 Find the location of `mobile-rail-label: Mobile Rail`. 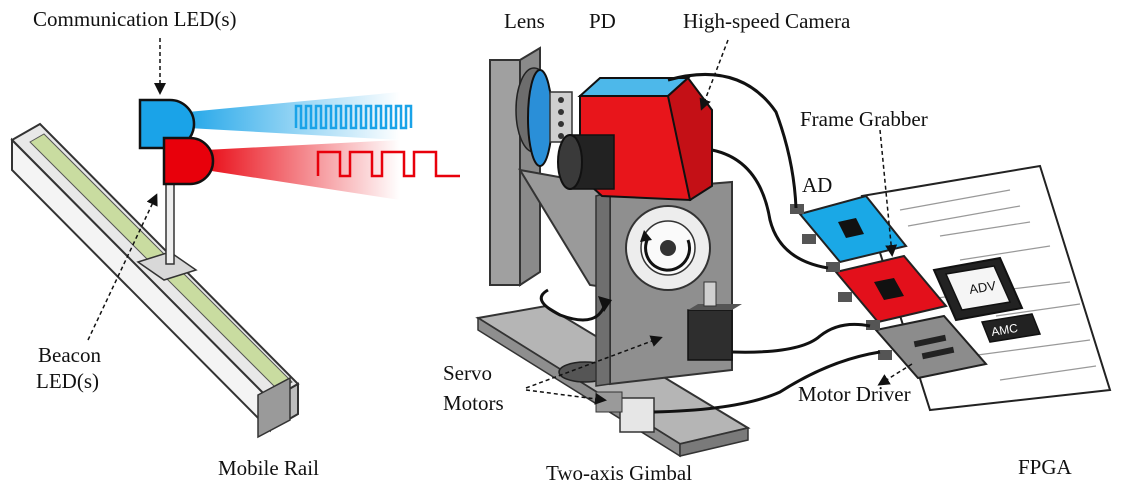

mobile-rail-label: Mobile Rail is located at coordinates (268, 468).